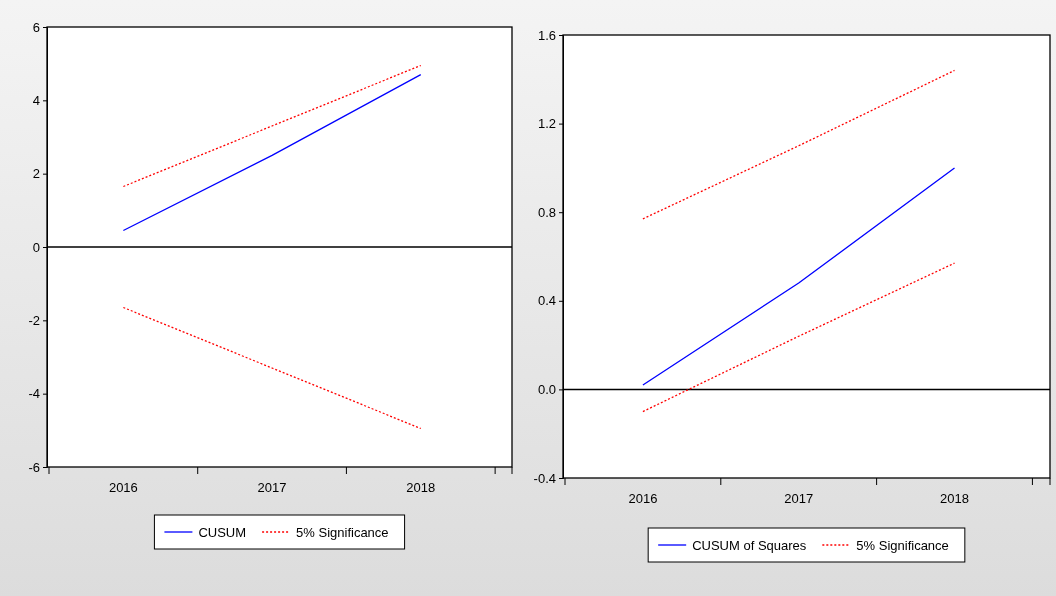 The image size is (1056, 596). Describe the element at coordinates (544, 478) in the screenshot. I see `y-tick-label: -0.4` at that location.